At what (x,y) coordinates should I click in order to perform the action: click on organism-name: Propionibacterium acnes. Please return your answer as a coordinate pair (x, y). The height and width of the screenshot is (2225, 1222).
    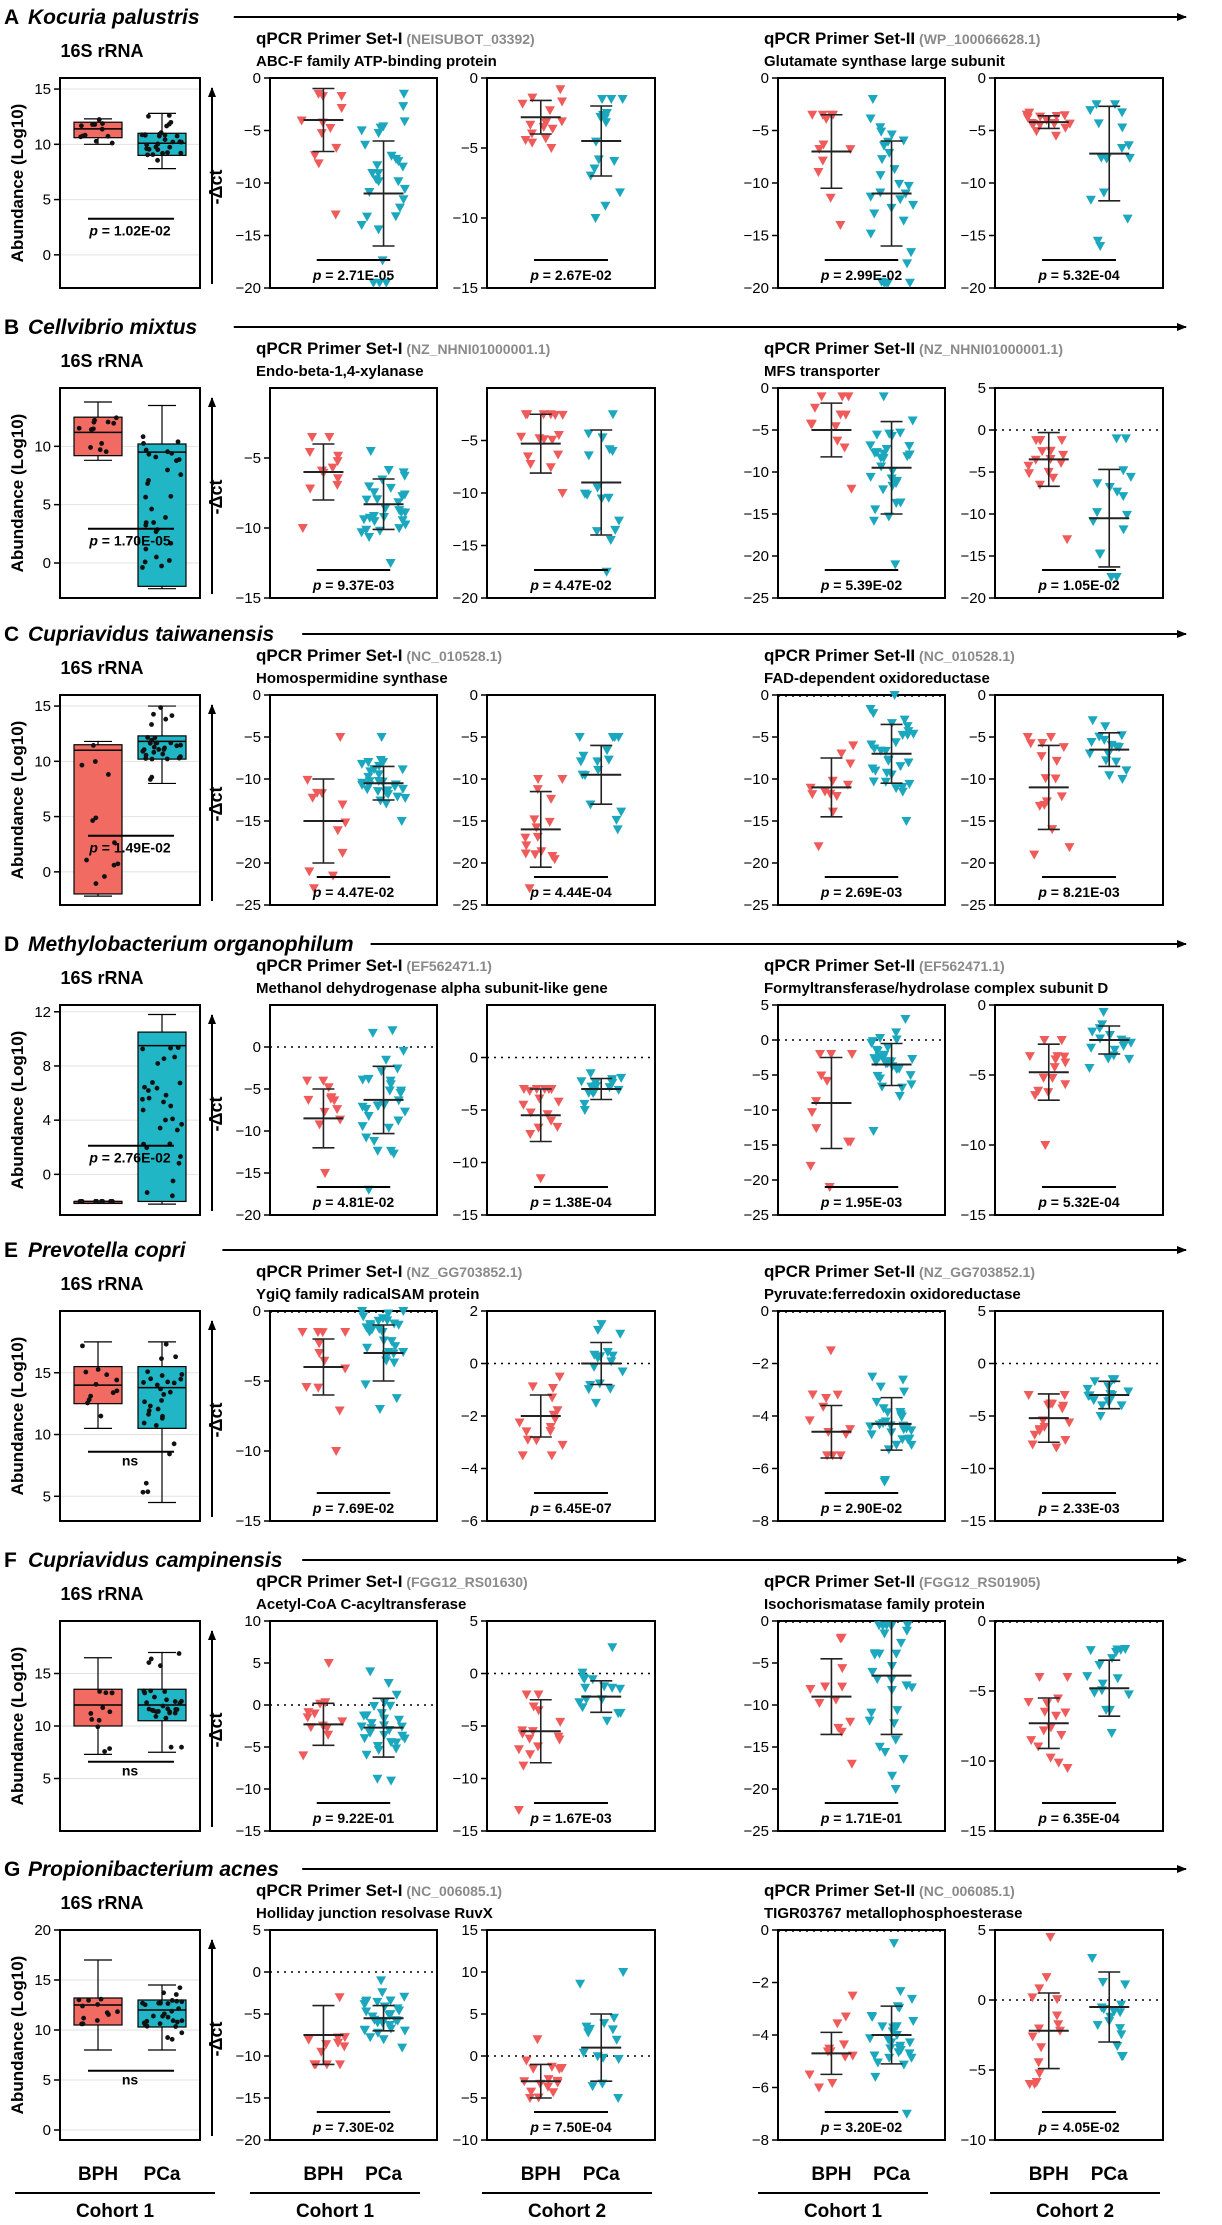
    Looking at the image, I should click on (153, 1869).